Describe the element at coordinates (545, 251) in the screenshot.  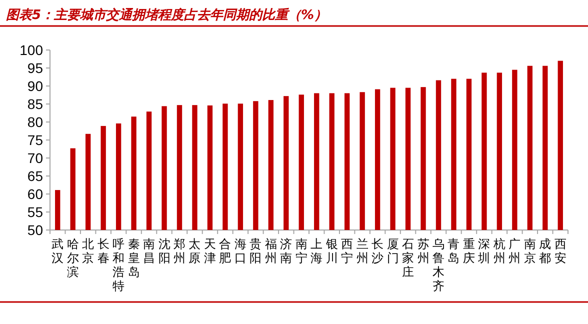
I see `x-tick-label: 成都` at that location.